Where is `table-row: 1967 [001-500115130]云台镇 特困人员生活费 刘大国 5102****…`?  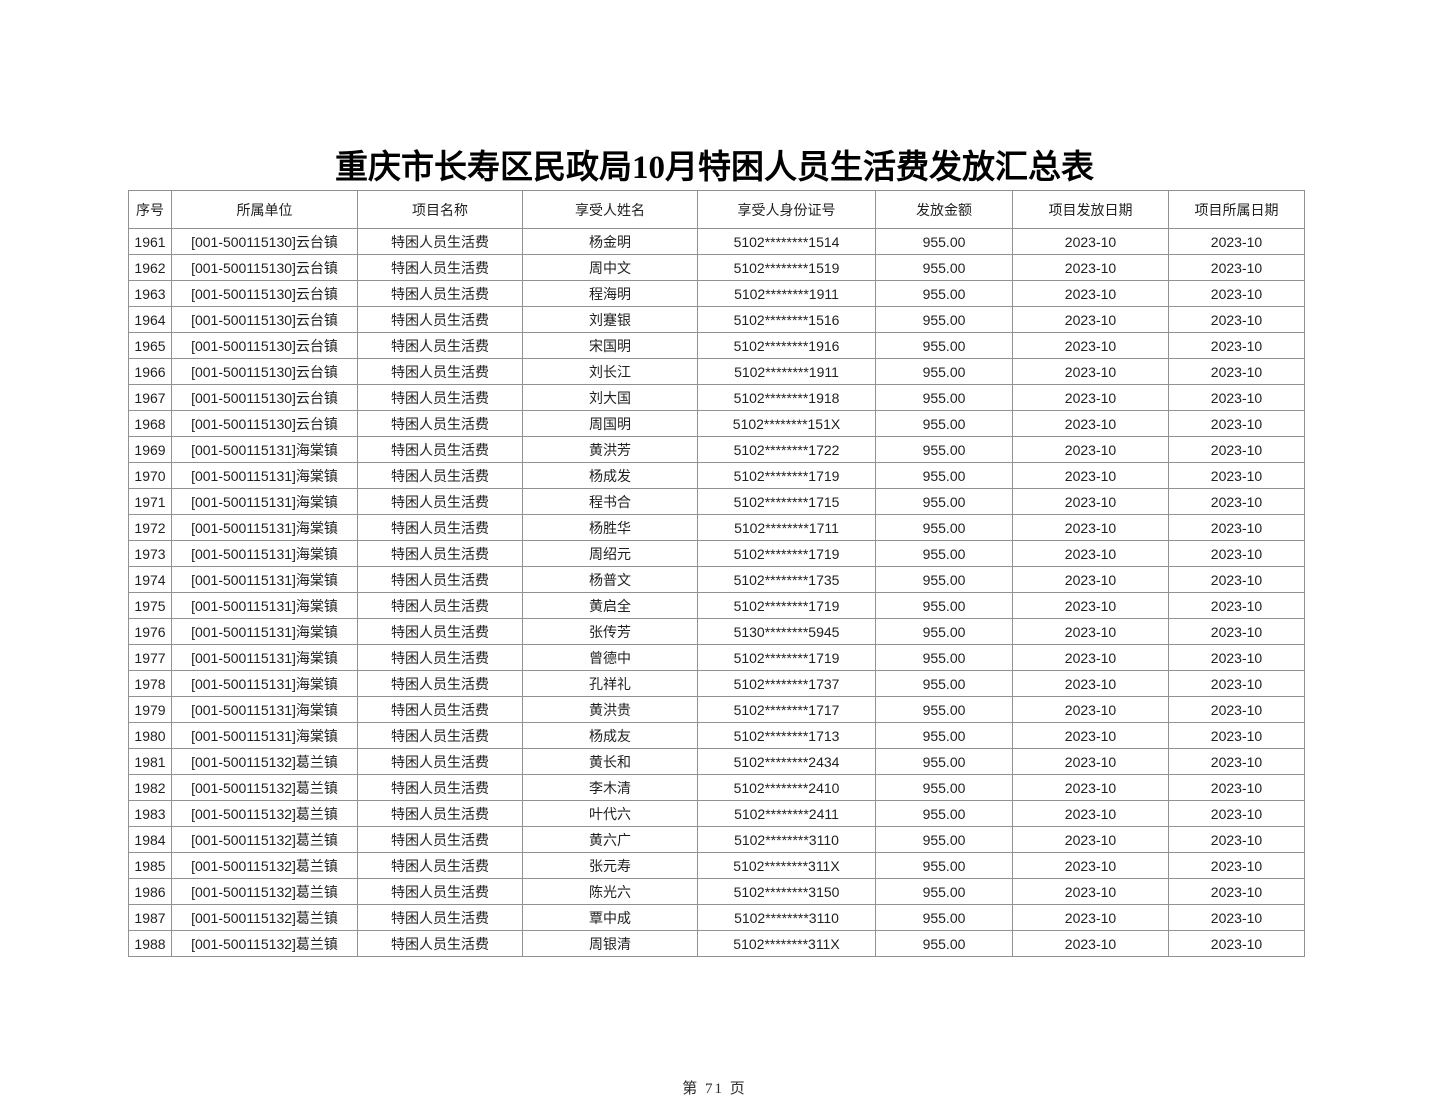
table-row: 1967 [001-500115130]云台镇 特困人员生活费 刘大国 5102****… is located at coordinates (716, 397).